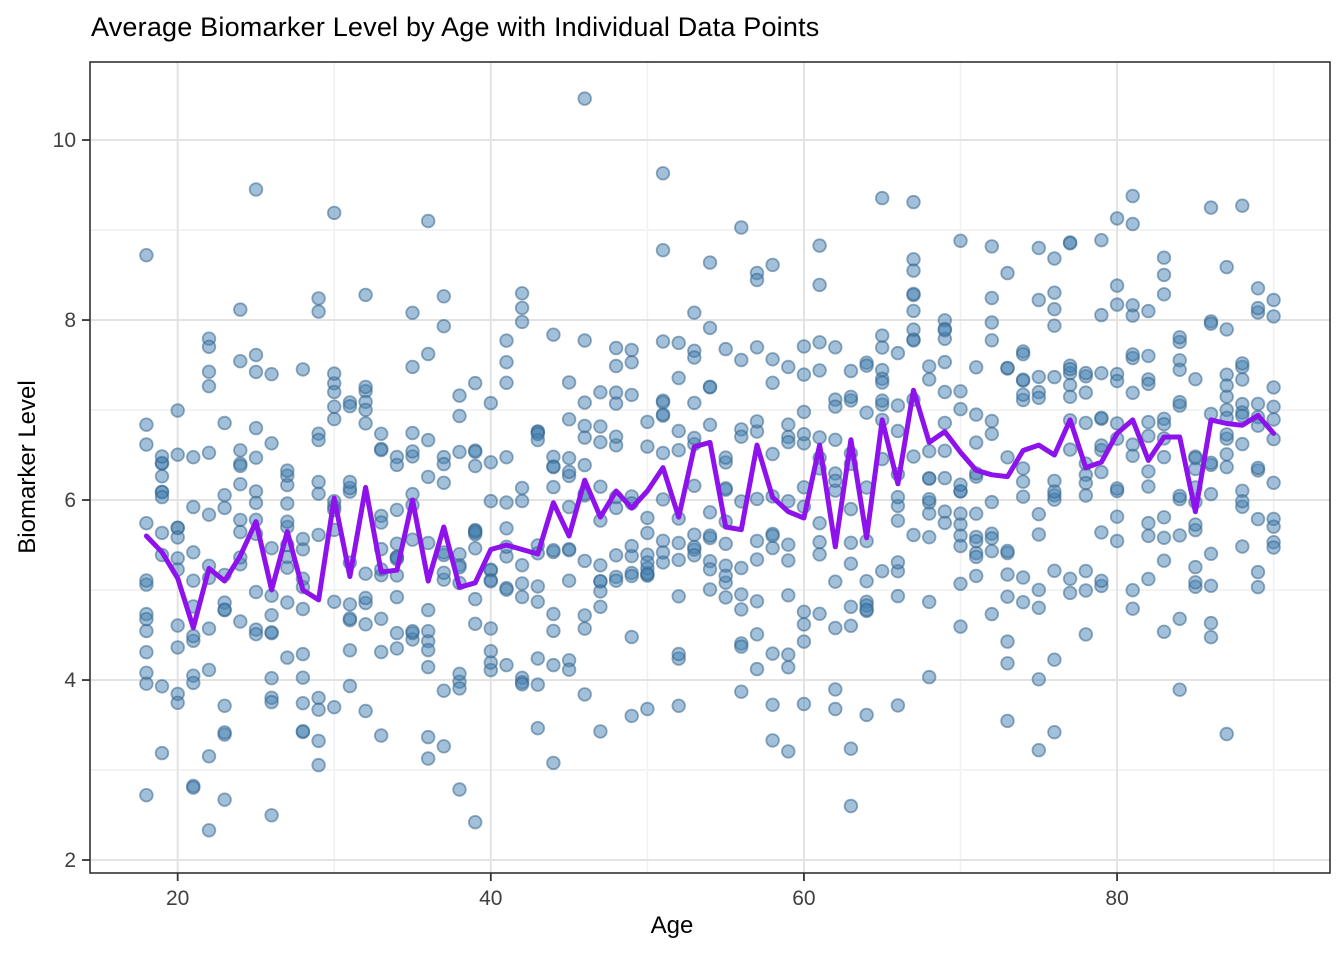 The width and height of the screenshot is (1344, 960). I want to click on x-tick-label: 60, so click(803, 898).